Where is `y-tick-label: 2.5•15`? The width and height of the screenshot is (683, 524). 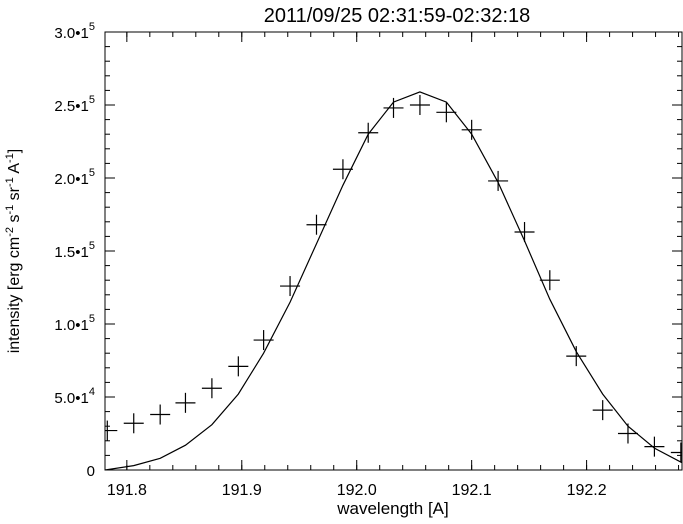
y-tick-label: 2.5•15 is located at coordinates (74, 104).